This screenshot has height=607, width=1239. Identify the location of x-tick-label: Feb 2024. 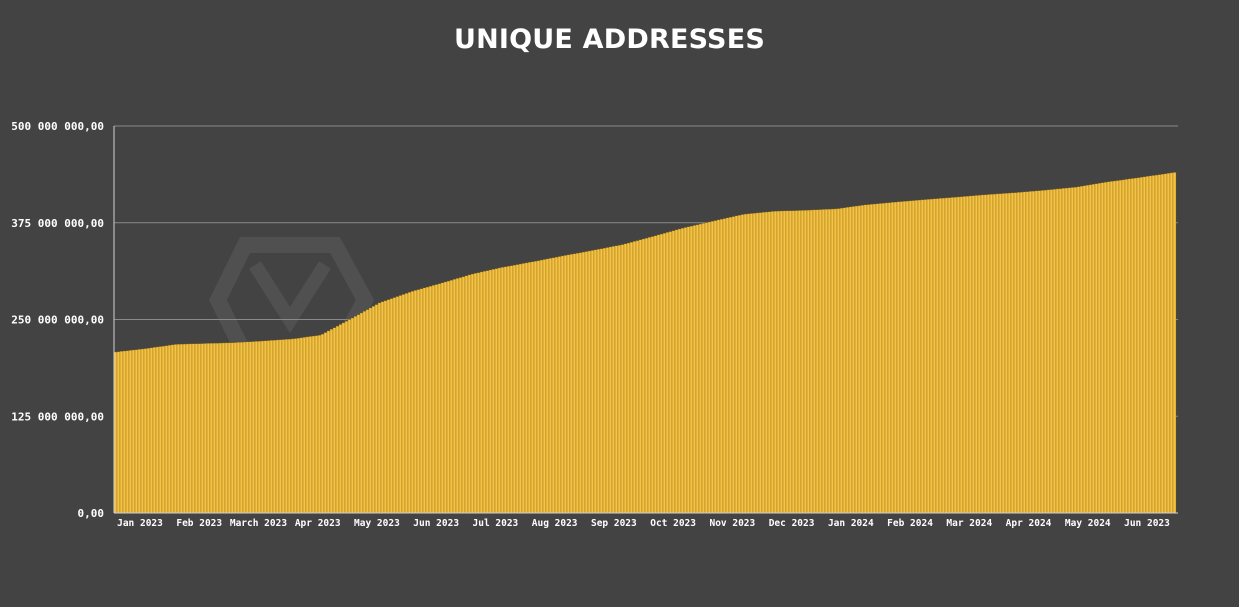
(910, 523).